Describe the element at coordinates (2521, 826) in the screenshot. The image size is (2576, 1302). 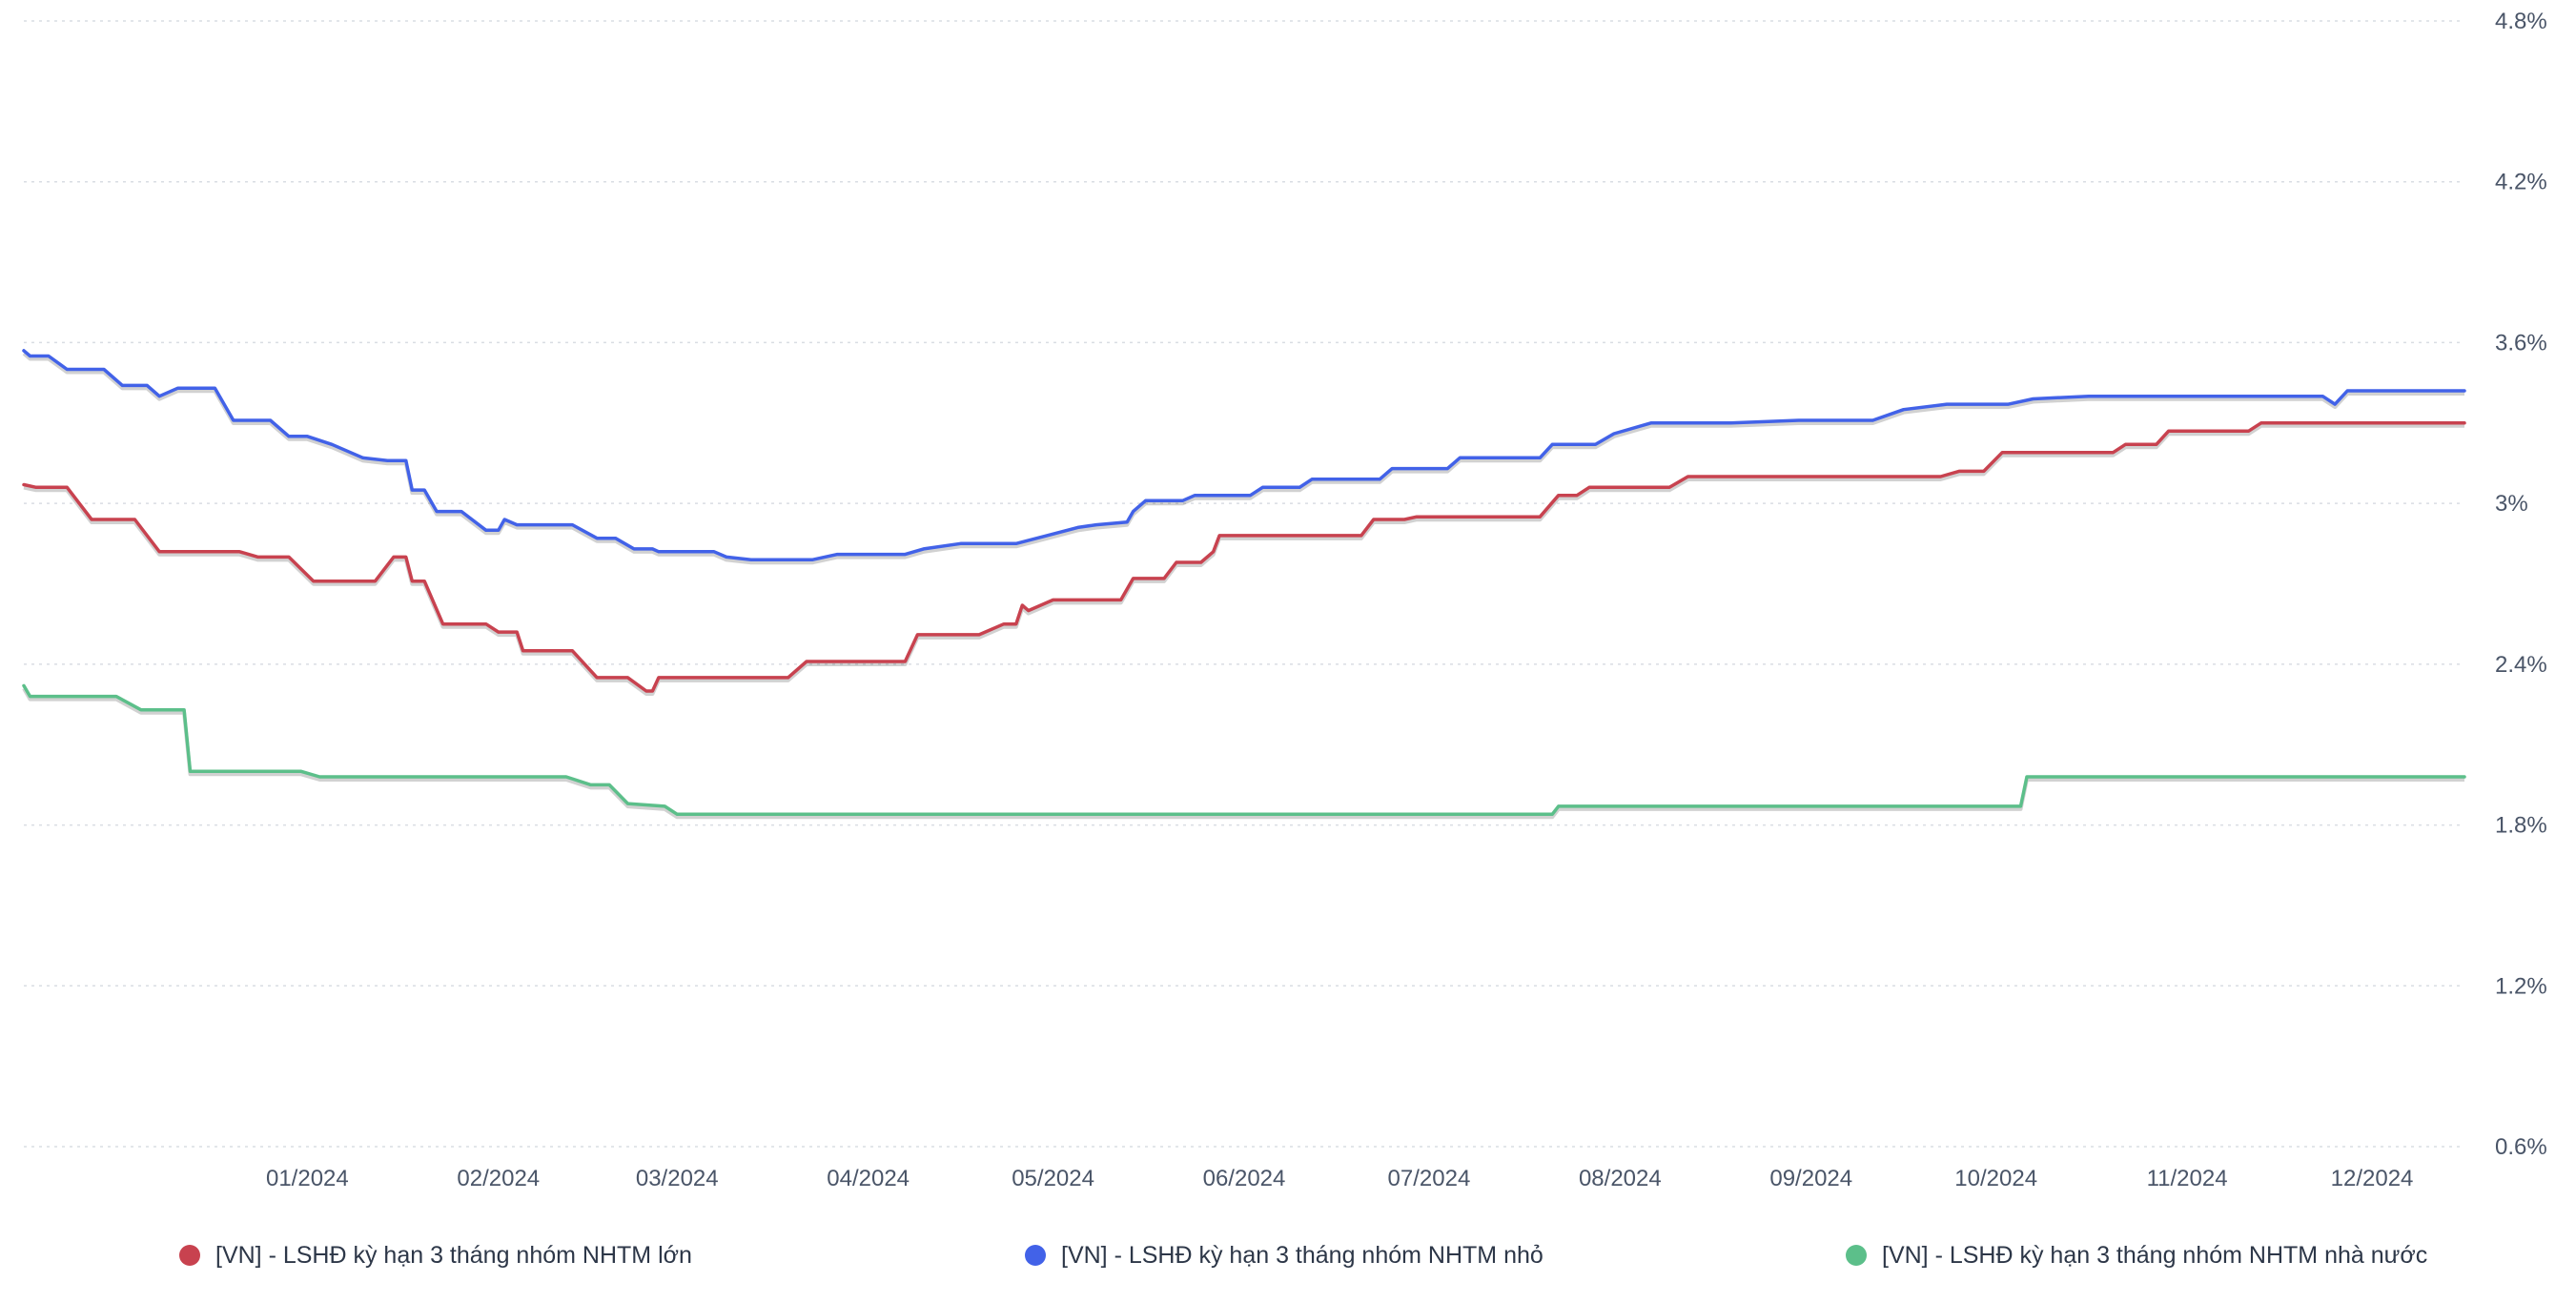
I see `y-tick-label: 1.8%` at that location.